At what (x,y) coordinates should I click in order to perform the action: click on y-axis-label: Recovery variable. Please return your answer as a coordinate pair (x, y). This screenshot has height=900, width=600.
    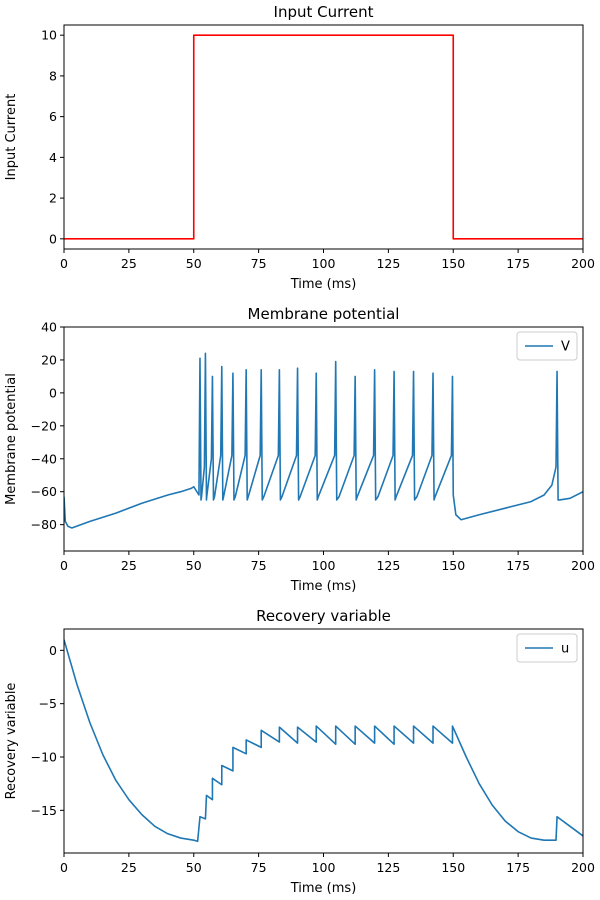
    Looking at the image, I should click on (11, 741).